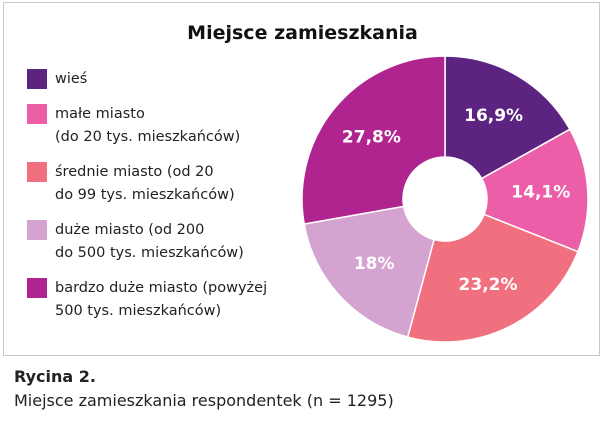 This screenshot has height=423, width=605. Describe the element at coordinates (147, 79) in the screenshot. I see `legend-item: wieś` at that location.